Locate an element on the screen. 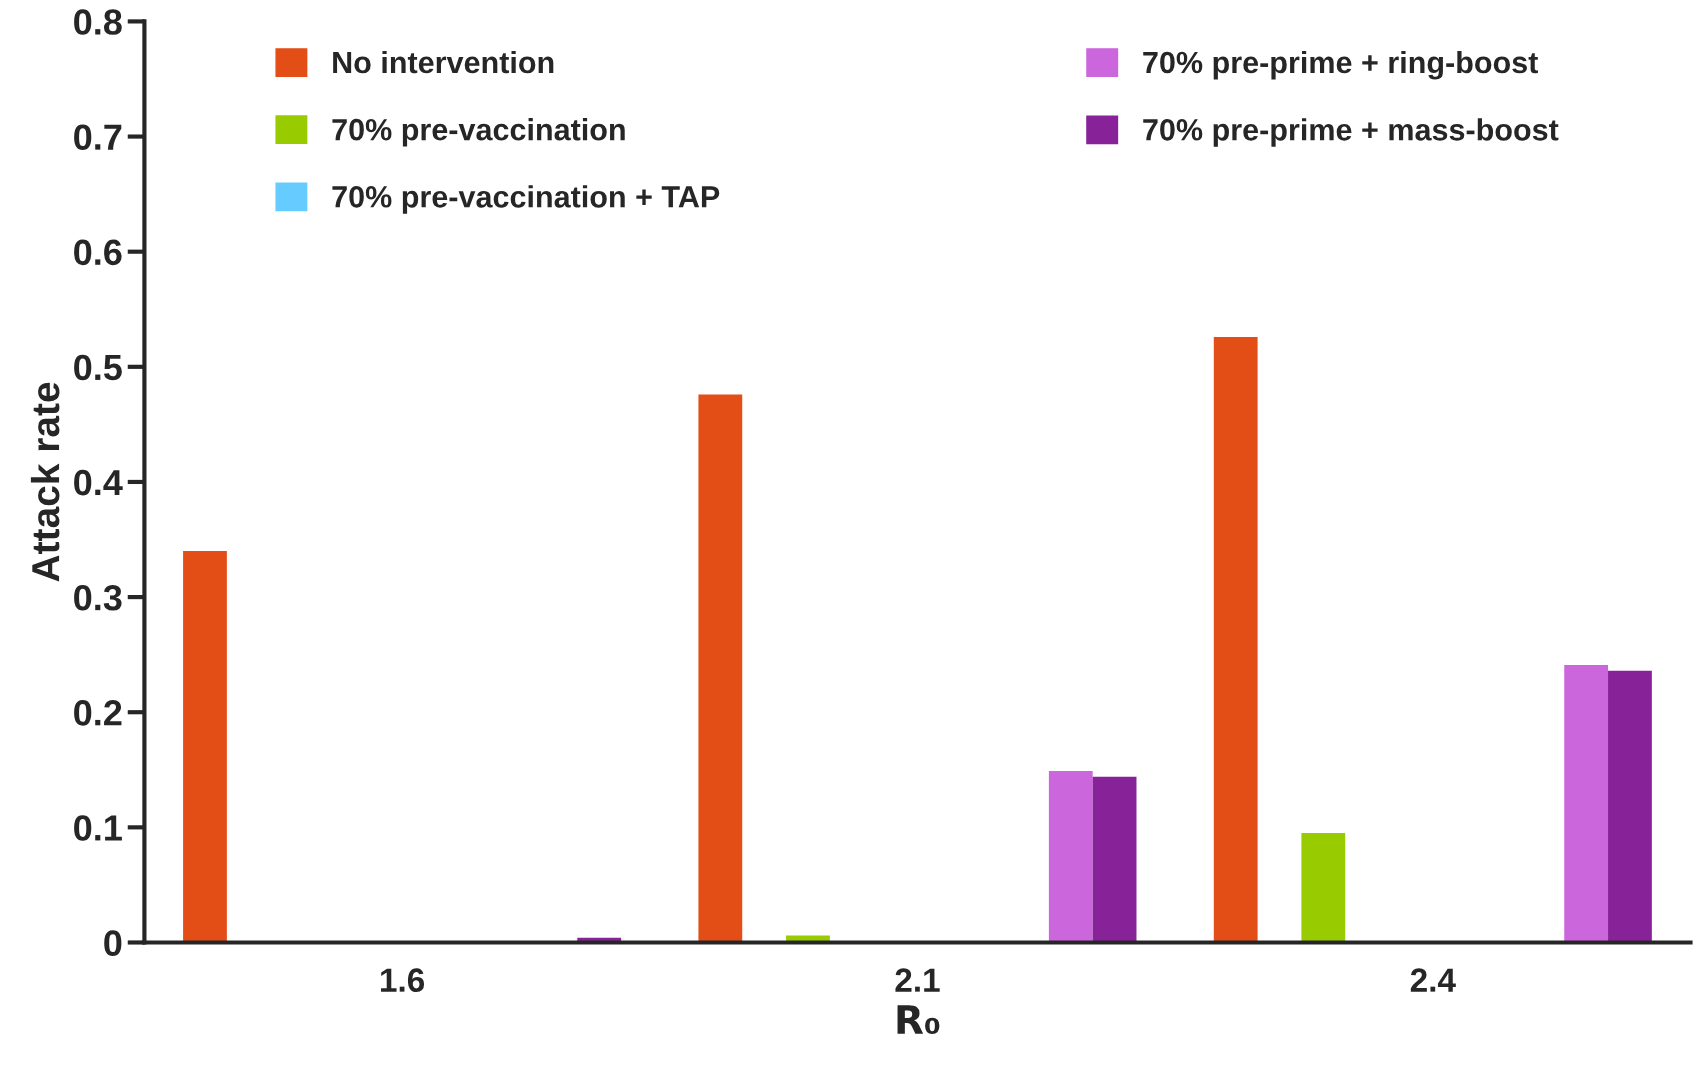 The height and width of the screenshot is (1071, 1699). y-tick-label: 0.5 is located at coordinates (98, 367).